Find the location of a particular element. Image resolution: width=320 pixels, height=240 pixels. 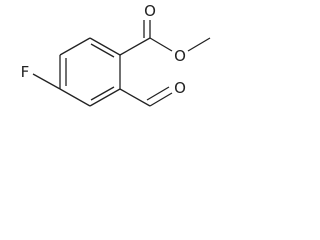

double-bond is located at coordinates (158, 93).